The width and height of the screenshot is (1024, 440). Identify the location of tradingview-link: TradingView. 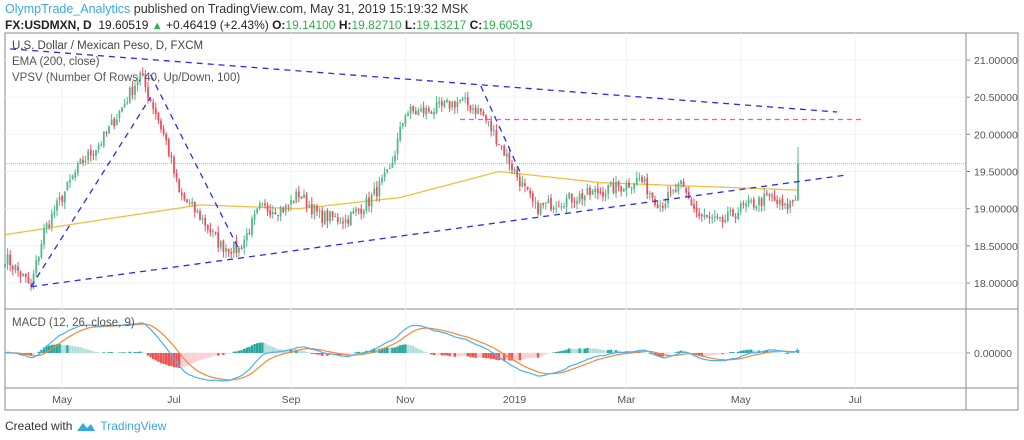
(133, 426).